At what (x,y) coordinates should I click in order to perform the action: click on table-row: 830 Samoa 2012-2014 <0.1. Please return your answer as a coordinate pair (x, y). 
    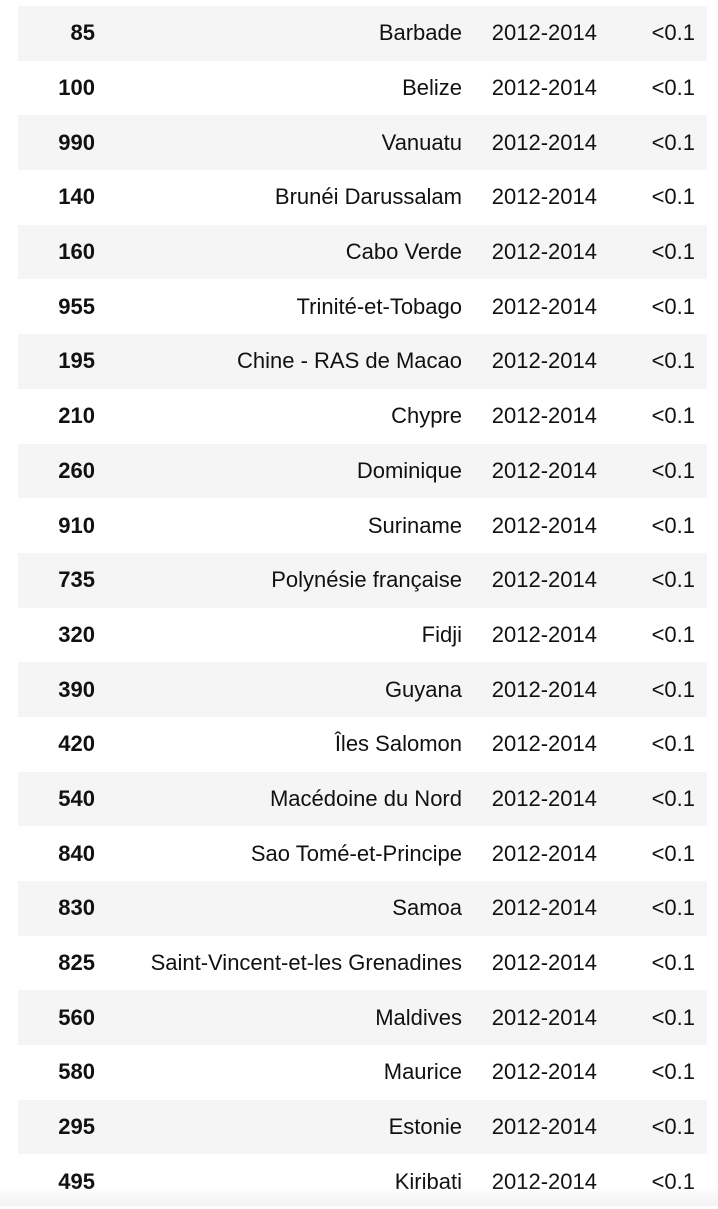
    Looking at the image, I should click on (362, 908).